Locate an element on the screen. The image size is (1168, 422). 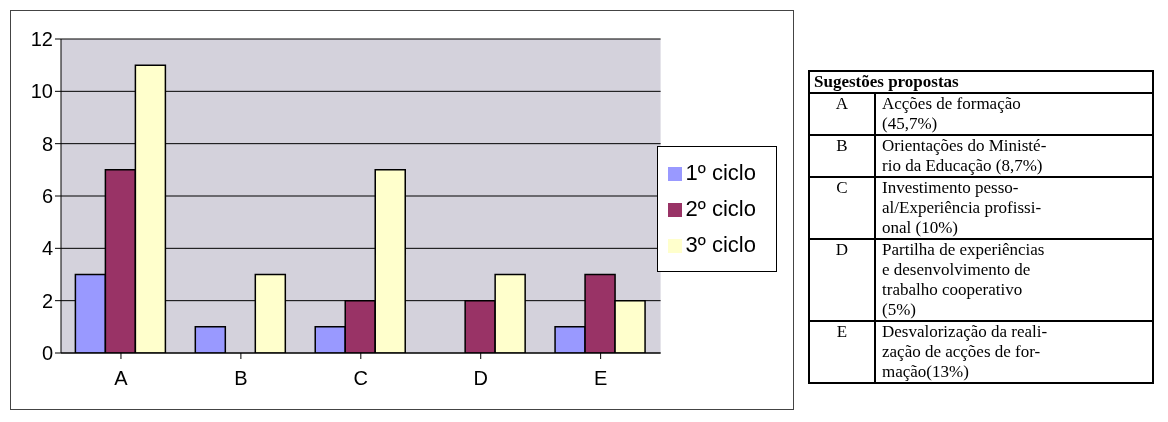
text: Desvalorização da reali- zação de acções de for- mação(13%) is located at coordinates (965, 352).